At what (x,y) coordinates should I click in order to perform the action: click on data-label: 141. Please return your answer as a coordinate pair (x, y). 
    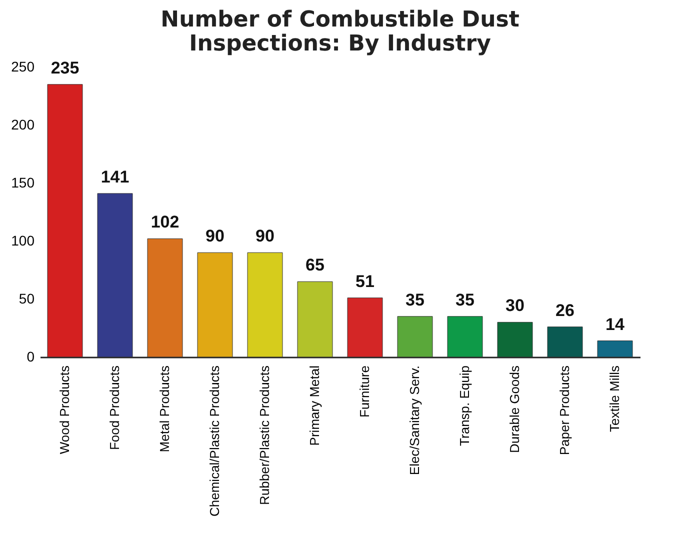
    Looking at the image, I should click on (115, 176).